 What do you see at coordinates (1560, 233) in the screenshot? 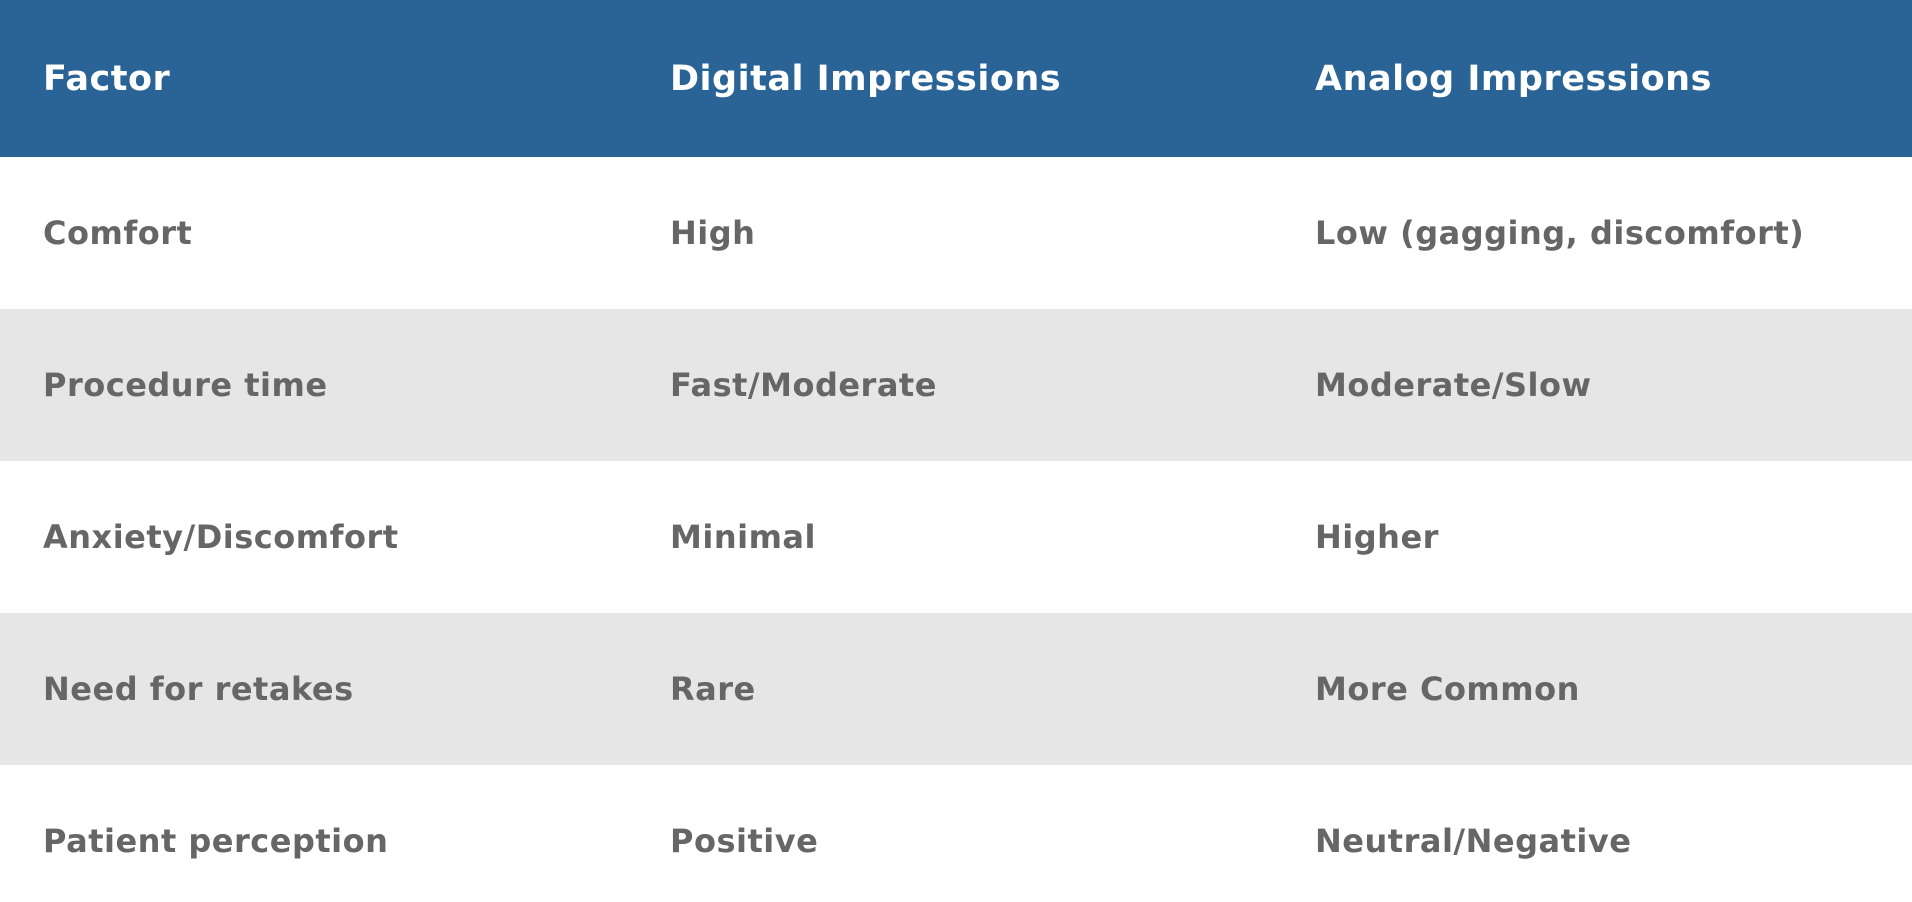
I see `analog-value-cell: Low (gagging, discomfort)` at bounding box center [1560, 233].